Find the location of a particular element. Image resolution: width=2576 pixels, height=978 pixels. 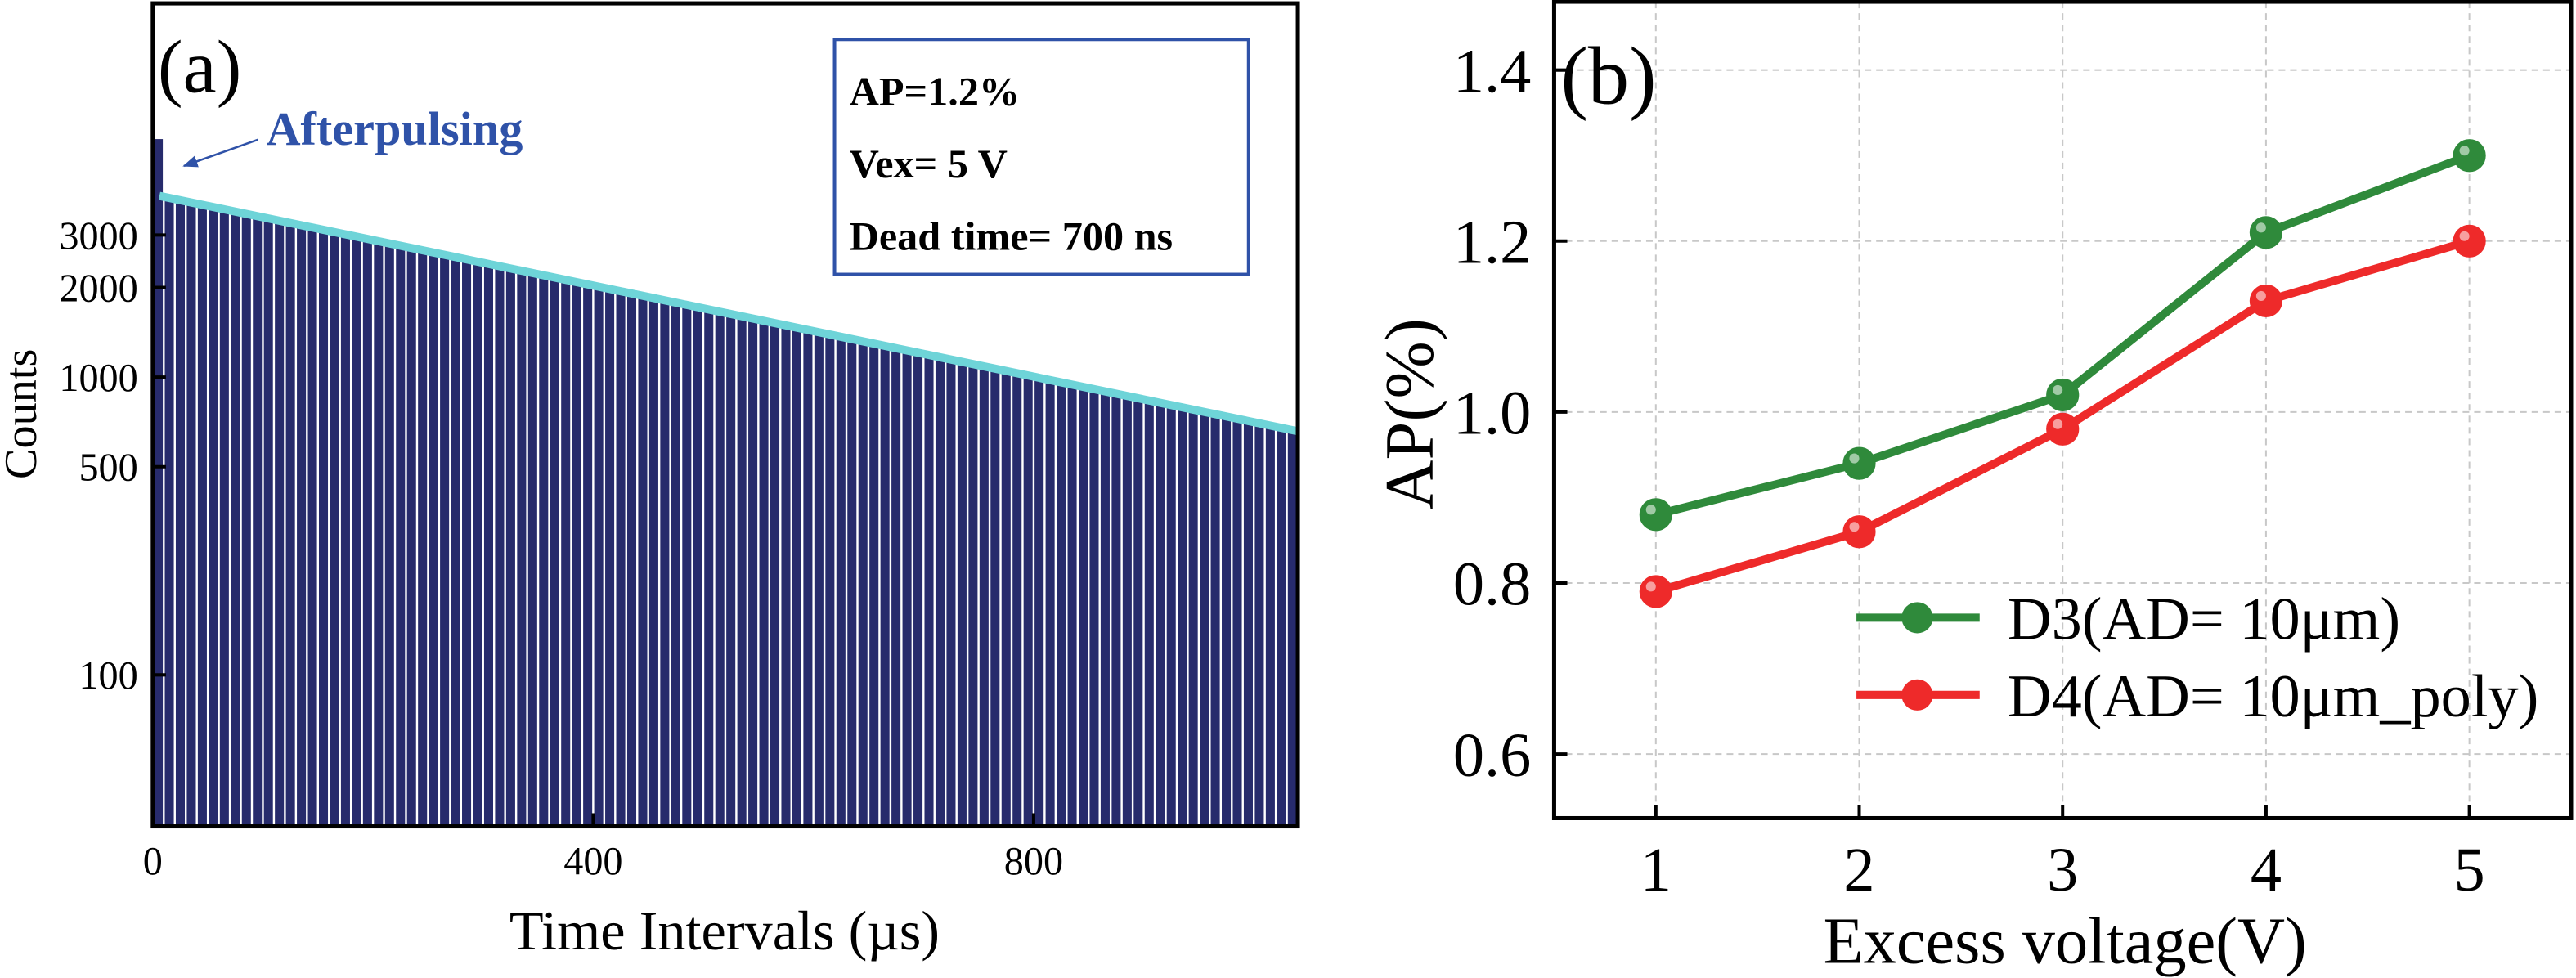

legend-label: D4(AD= 10μm_poly) is located at coordinates (2273, 696).